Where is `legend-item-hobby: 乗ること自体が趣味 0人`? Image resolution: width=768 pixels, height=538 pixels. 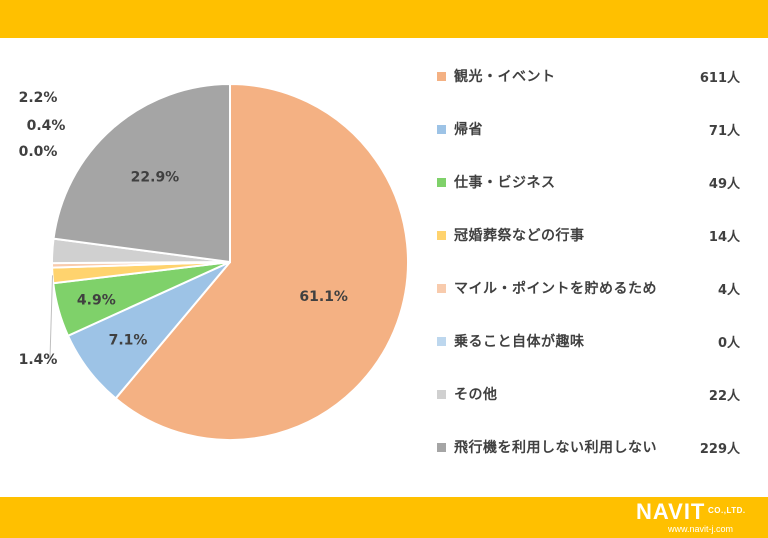
legend-item-hobby: 乗ること自体が趣味 0人 is located at coordinates (594, 341).